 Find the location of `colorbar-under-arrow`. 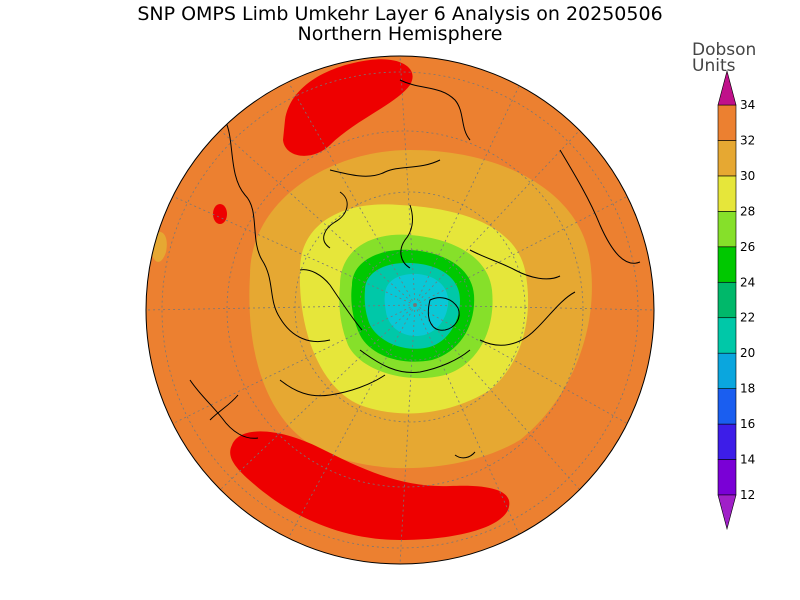

colorbar-under-arrow is located at coordinates (727, 512).